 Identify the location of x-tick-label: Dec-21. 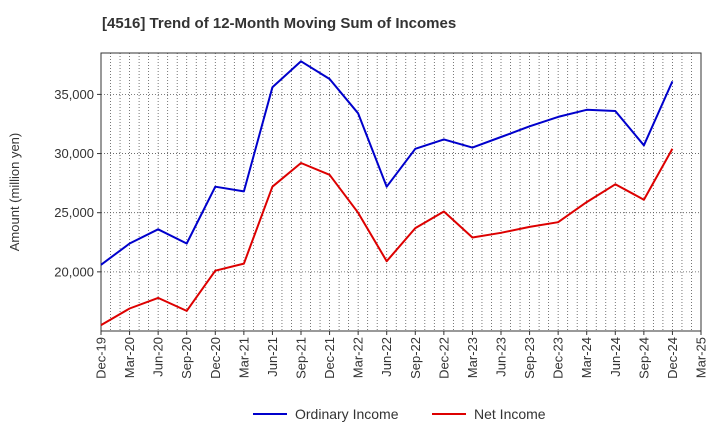
(329, 358).